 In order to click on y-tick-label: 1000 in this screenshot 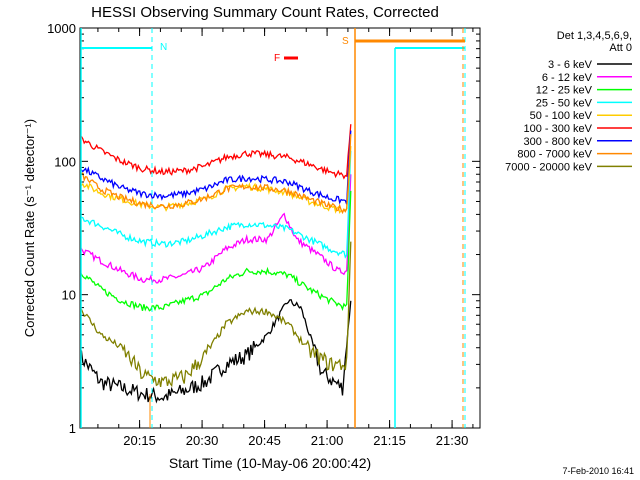, I will do `click(61, 28)`.